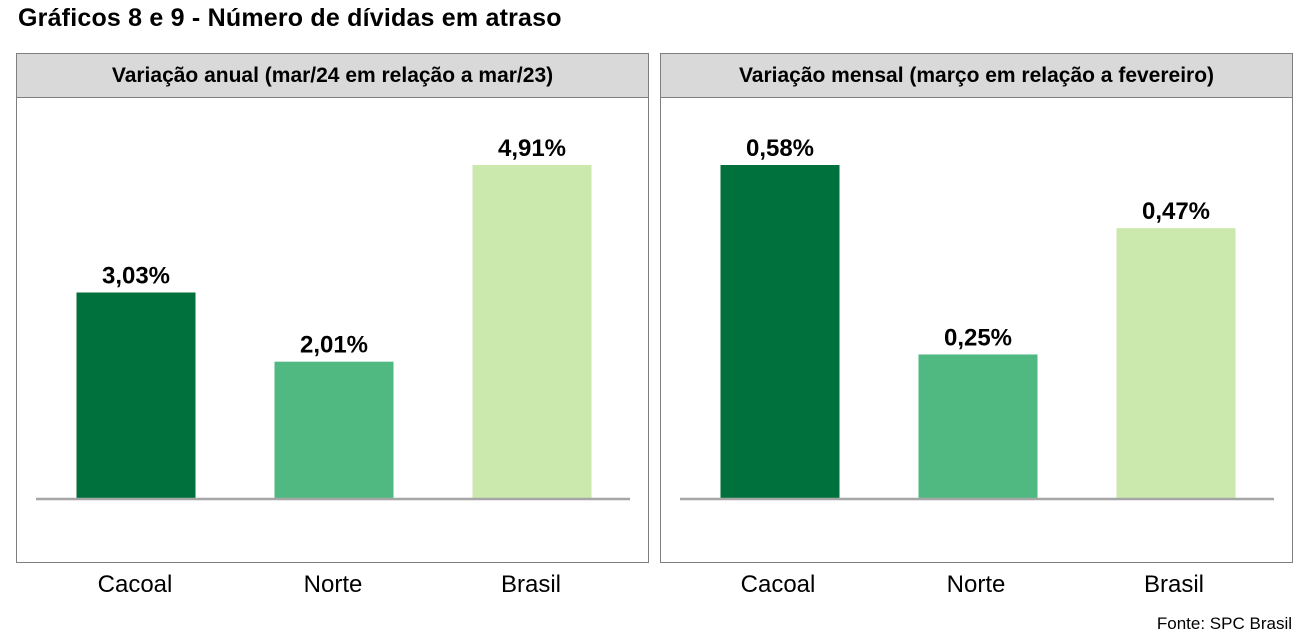 The width and height of the screenshot is (1304, 643). Describe the element at coordinates (1176, 211) in the screenshot. I see `monthly-value-label-brasil: 0,47%` at that location.